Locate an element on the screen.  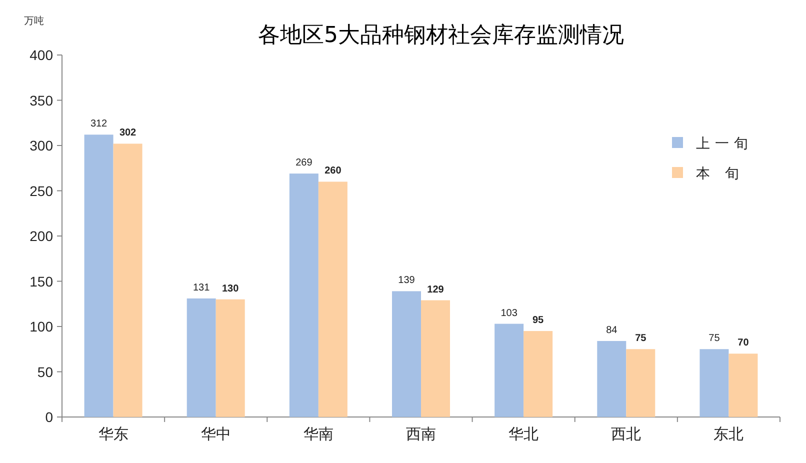
data-label: 131 is located at coordinates (201, 288).